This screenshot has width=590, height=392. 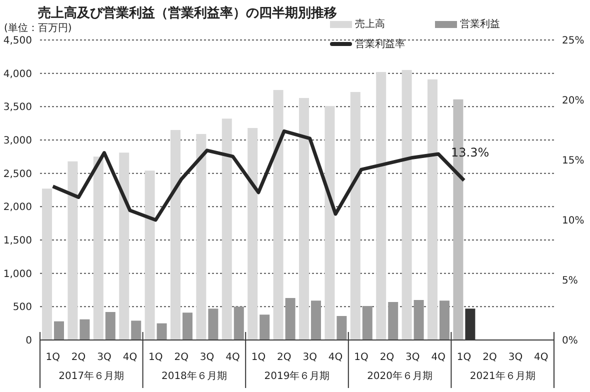 What do you see at coordinates (380, 45) in the screenshot?
I see `legend-label: 営業利益率` at bounding box center [380, 45].